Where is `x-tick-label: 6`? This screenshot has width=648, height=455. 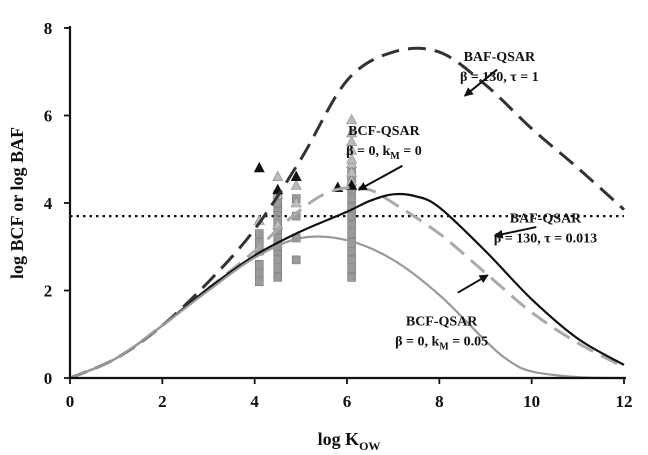
x-tick-label: 6 is located at coordinates (347, 401).